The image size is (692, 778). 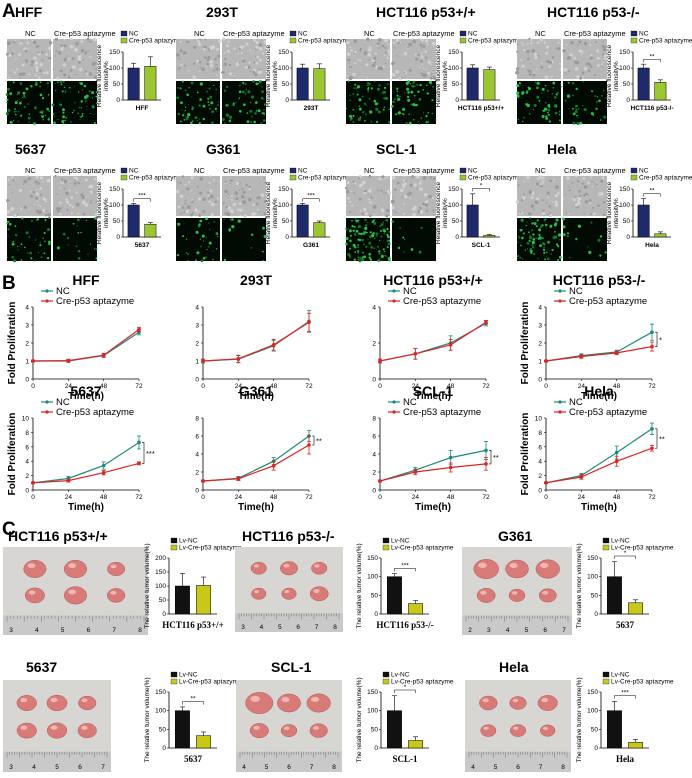 What do you see at coordinates (486, 497) in the screenshot?
I see `x-tick-label: 72` at bounding box center [486, 497].